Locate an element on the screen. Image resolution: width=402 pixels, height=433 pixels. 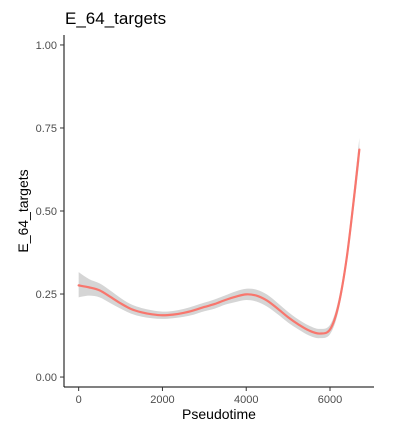
x-axis-ticks: 0 2000 4000 6000 is located at coordinates (209, 396).